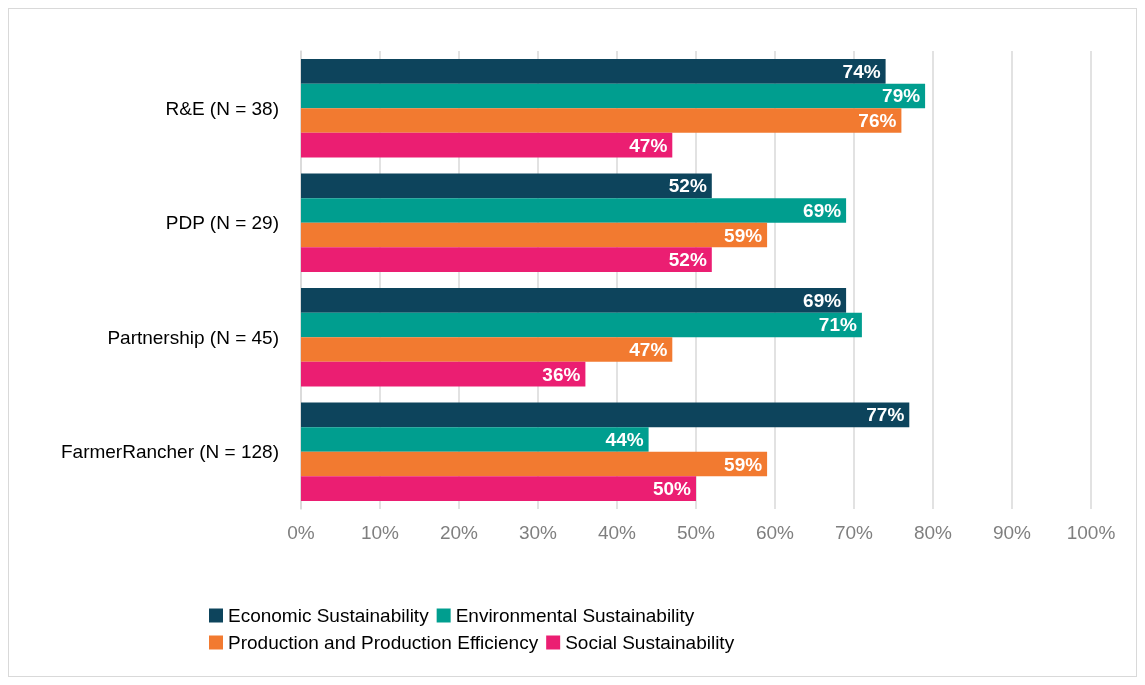 This screenshot has width=1145, height=685. I want to click on x-tick-label: 0%, so click(301, 532).